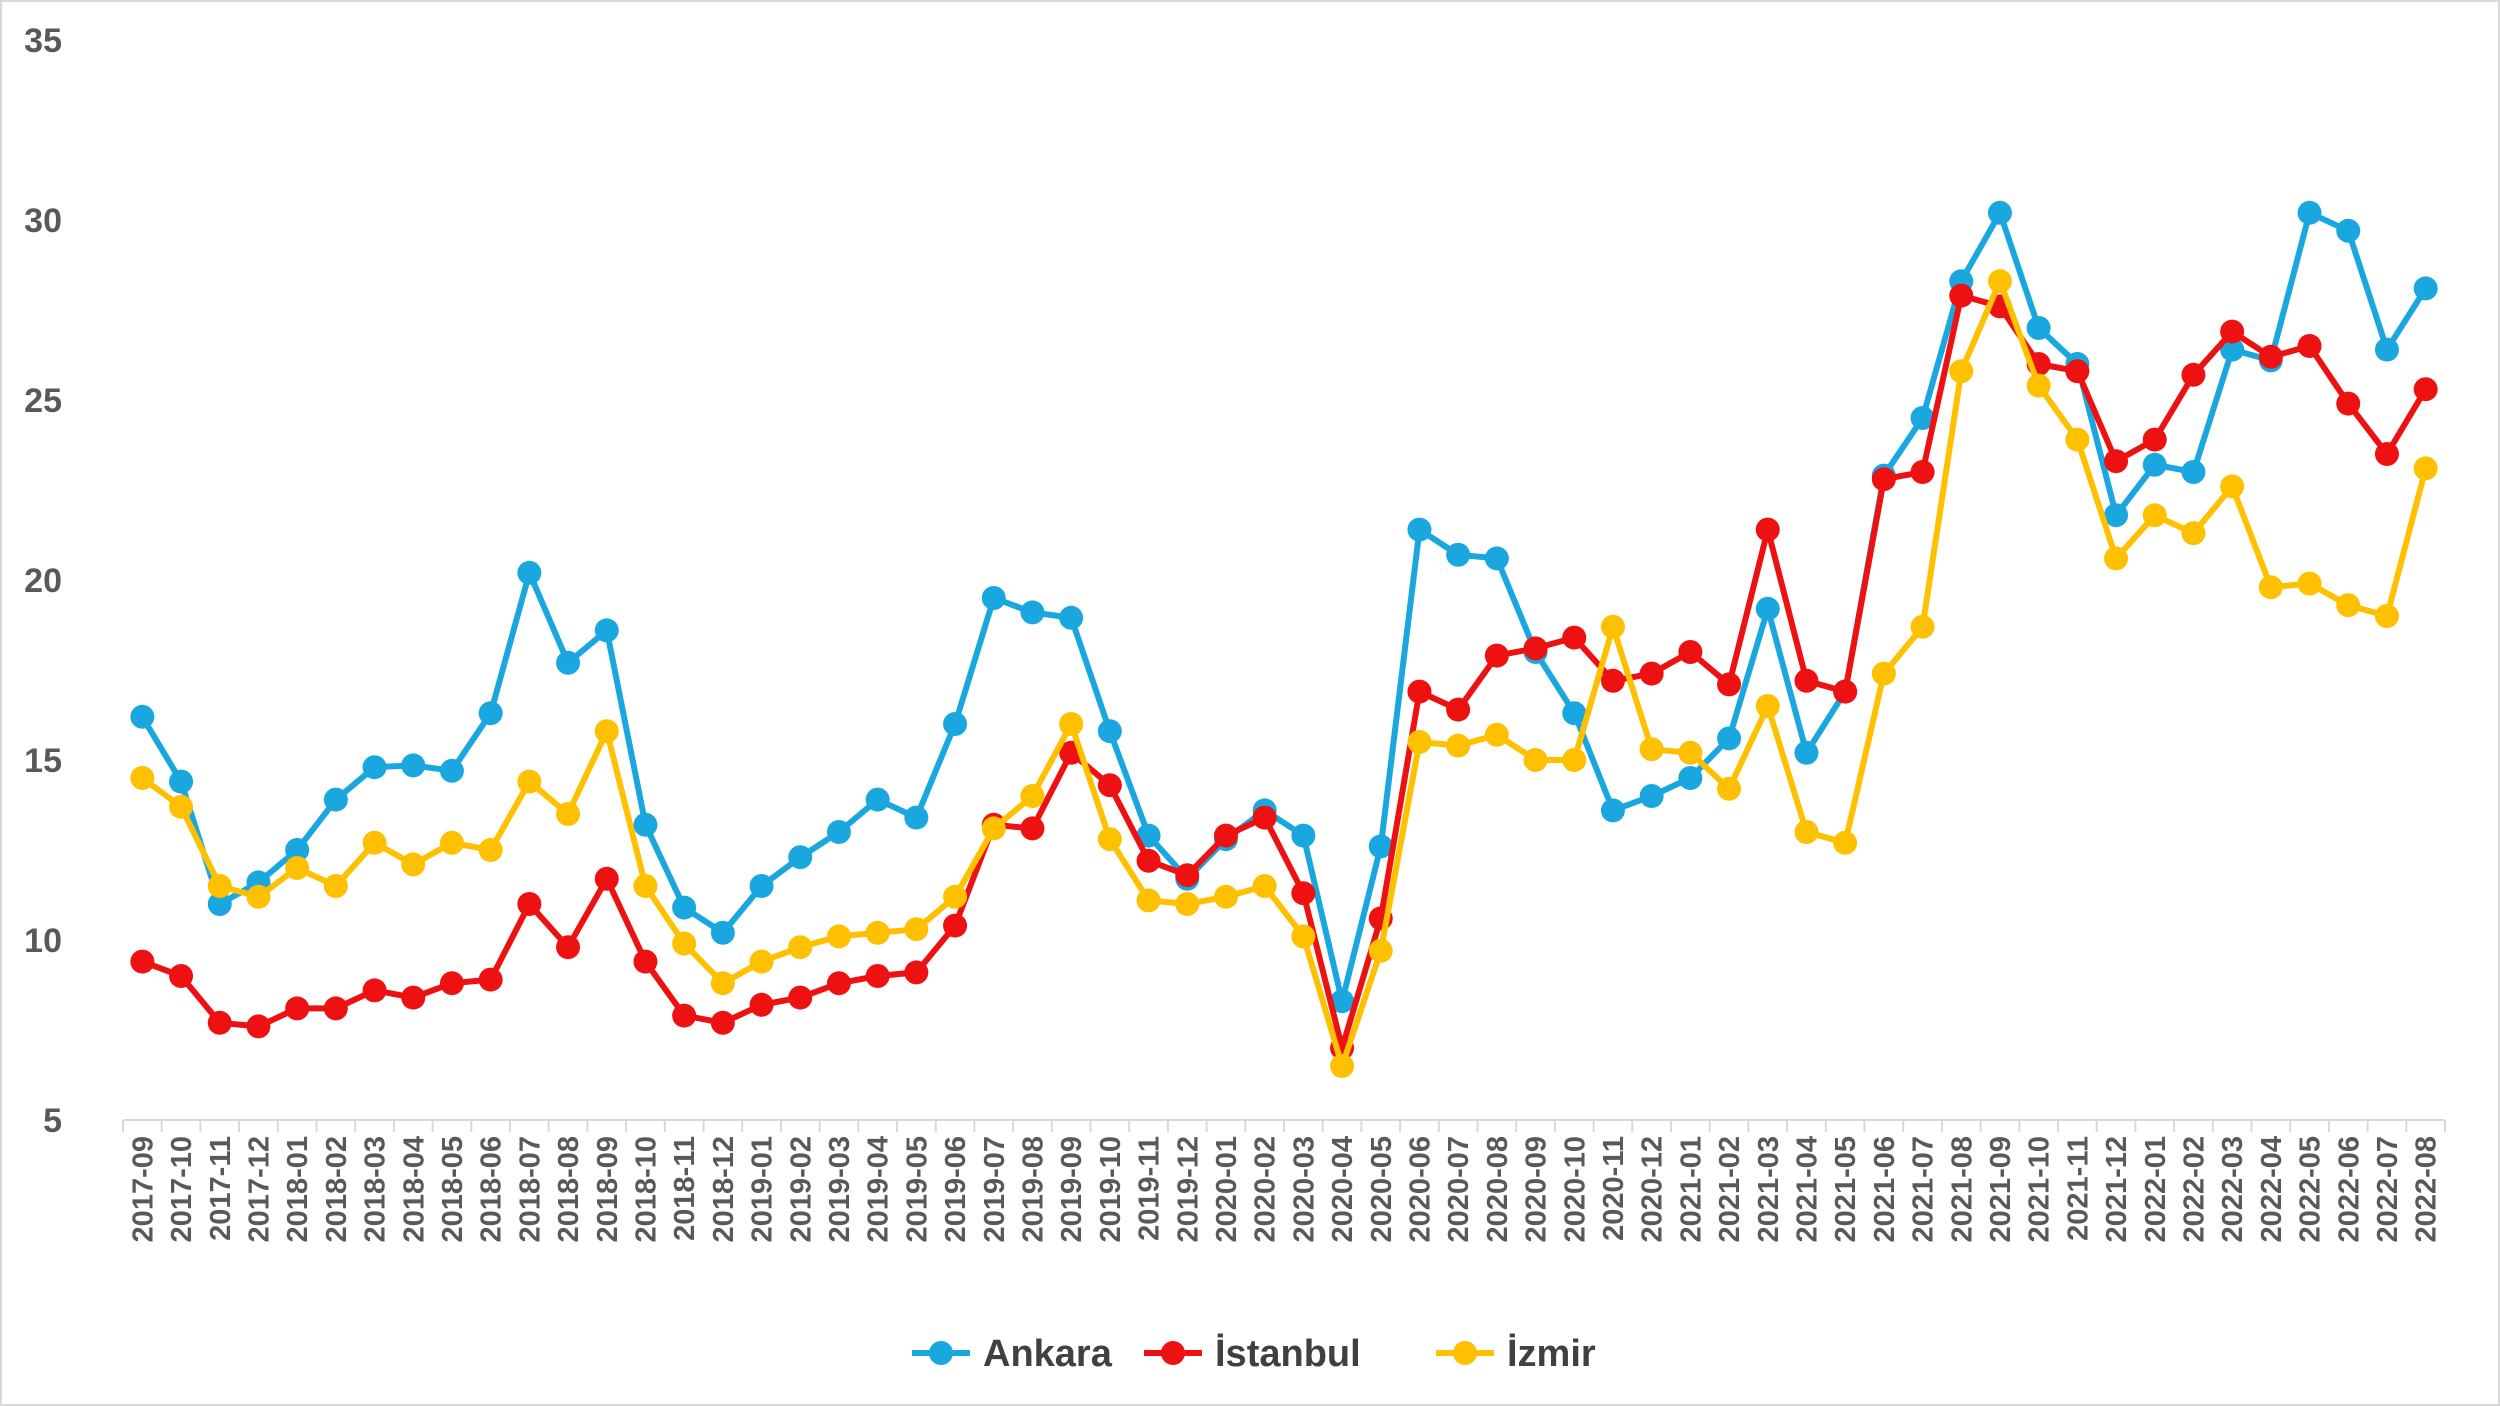  I want to click on x-tick-label: 2021-07, so click(1924, 1189).